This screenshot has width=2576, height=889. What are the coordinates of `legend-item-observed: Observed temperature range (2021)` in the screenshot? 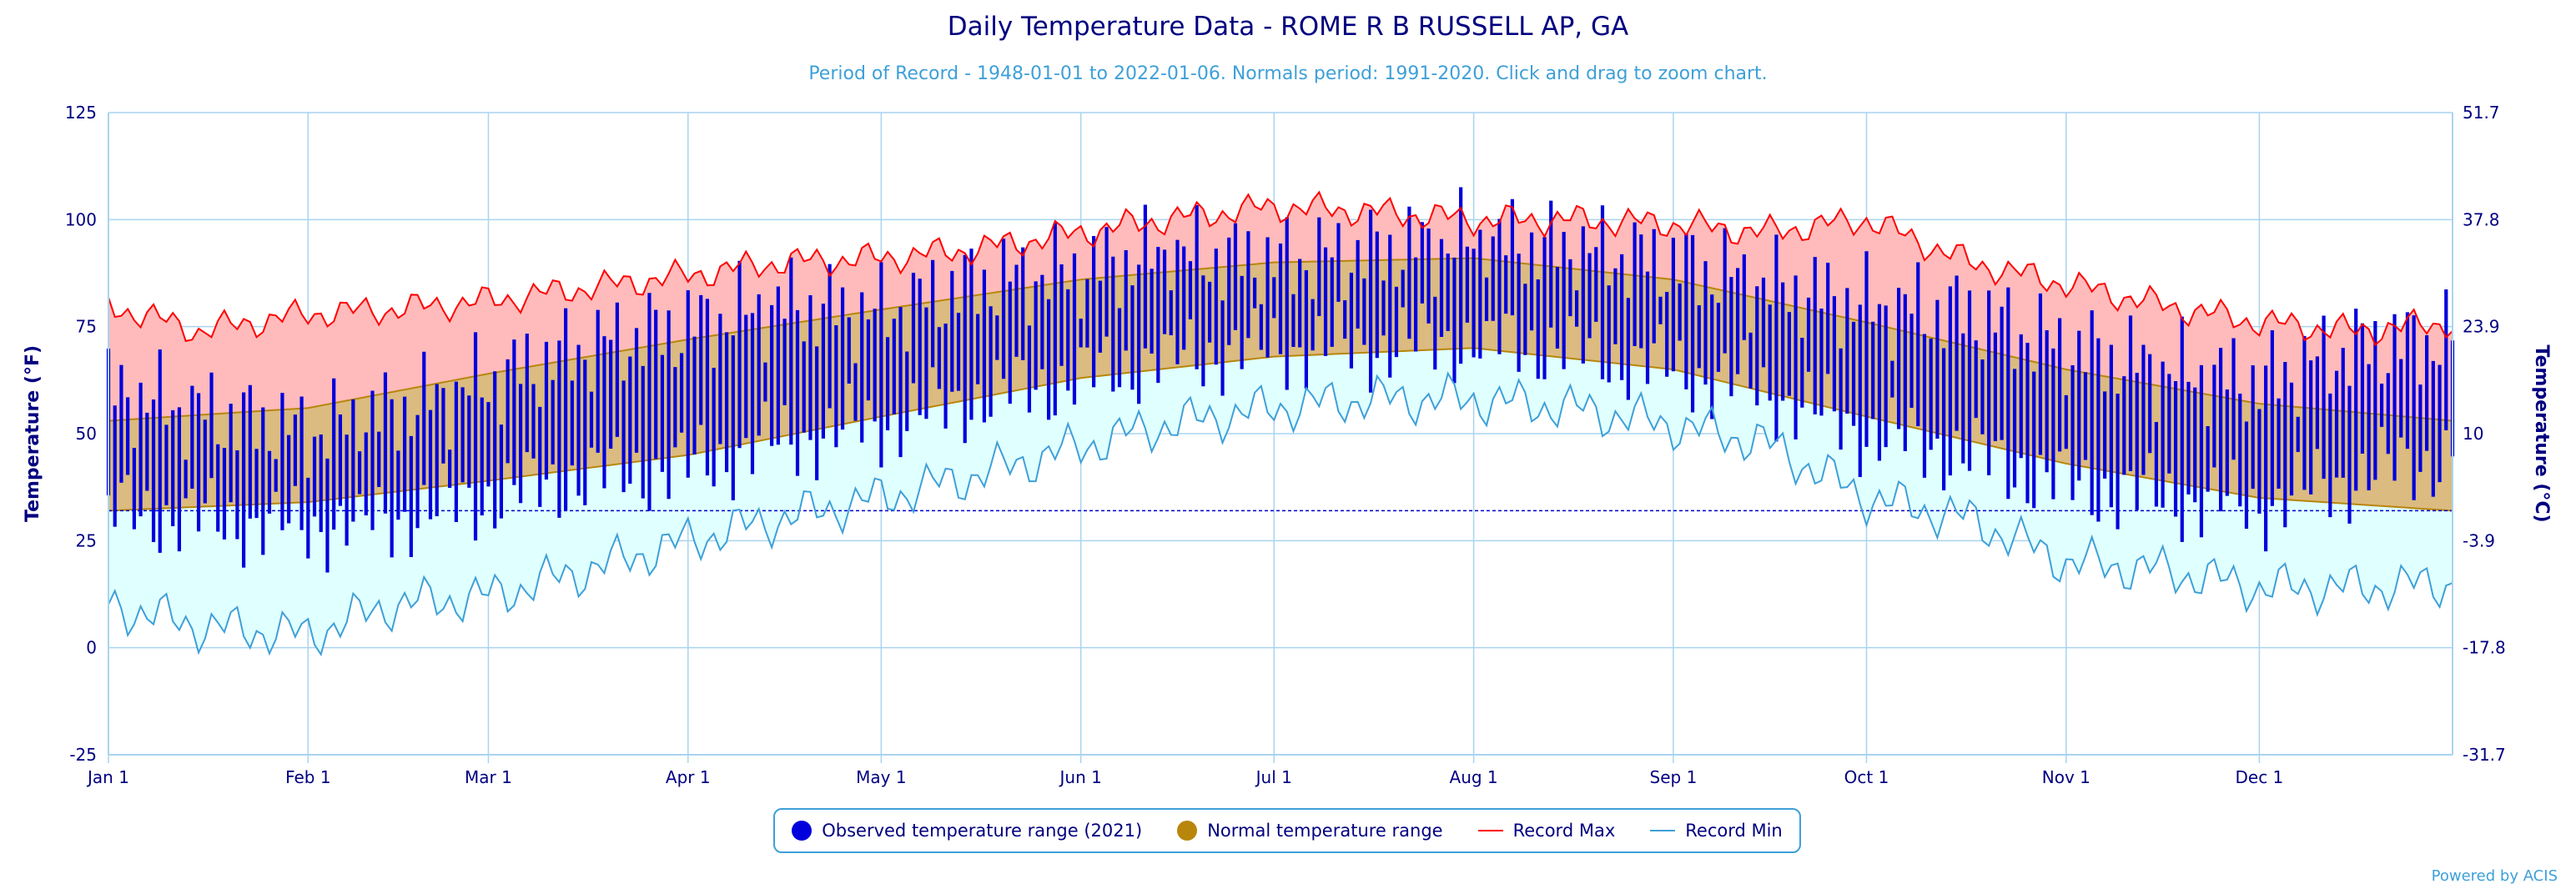 It's located at (967, 831).